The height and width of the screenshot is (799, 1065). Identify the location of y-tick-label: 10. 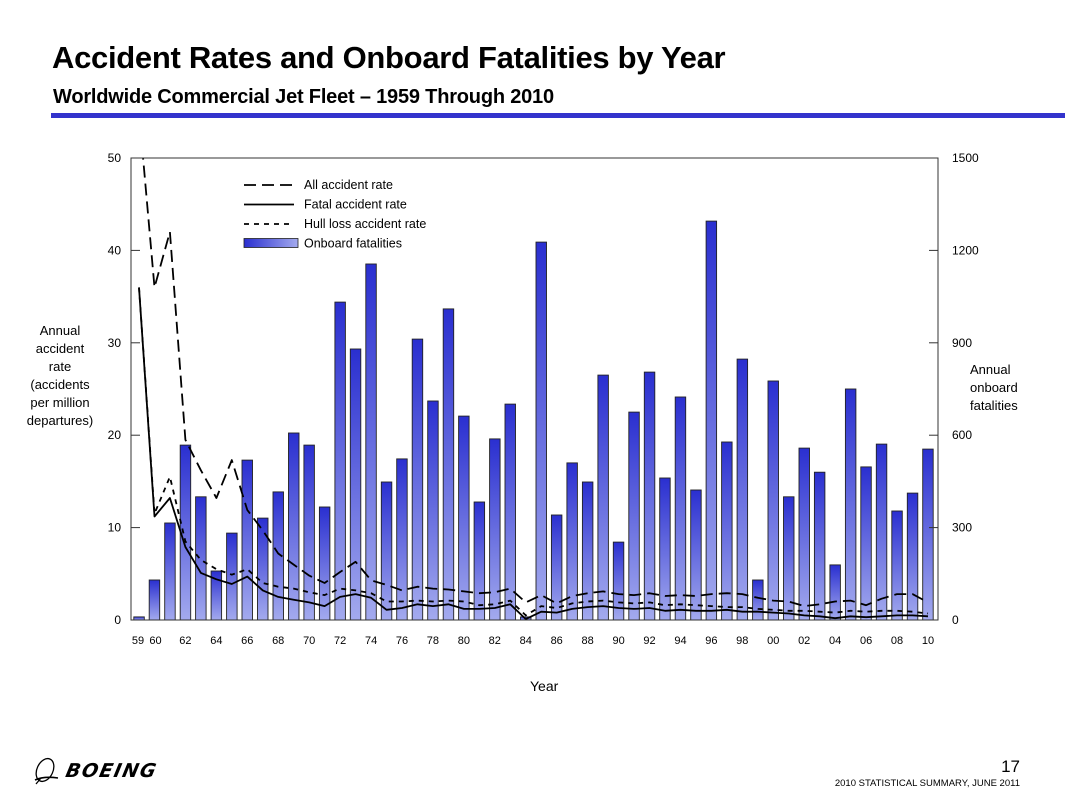
(115, 528).